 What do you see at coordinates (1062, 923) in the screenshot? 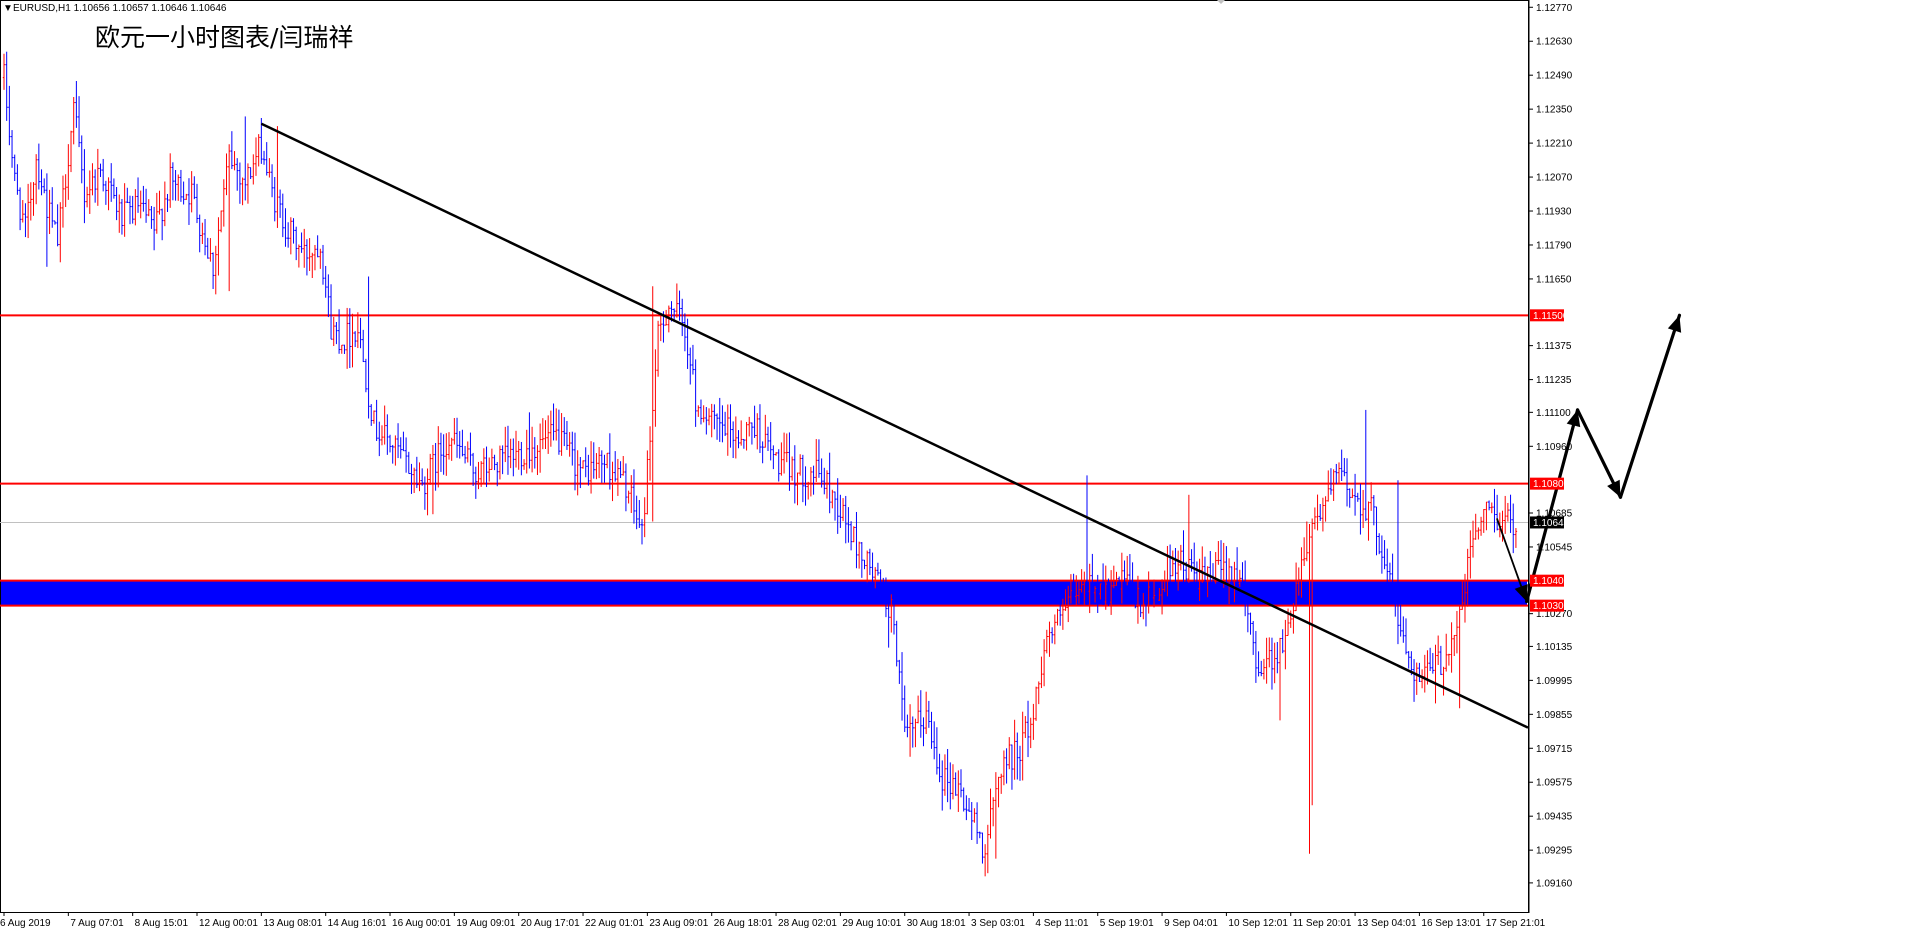
I see `time-tick-label: 4 Sep 11:01` at bounding box center [1062, 923].